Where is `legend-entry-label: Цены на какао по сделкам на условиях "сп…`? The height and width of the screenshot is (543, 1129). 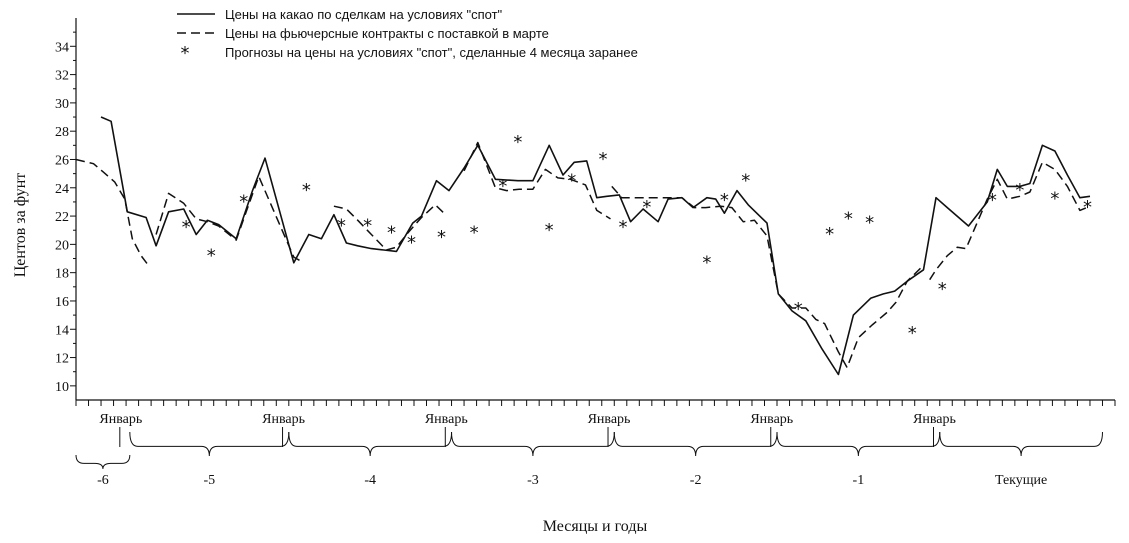
legend-entry-label: Цены на какао по сделкам на условиях "сп… is located at coordinates (364, 14).